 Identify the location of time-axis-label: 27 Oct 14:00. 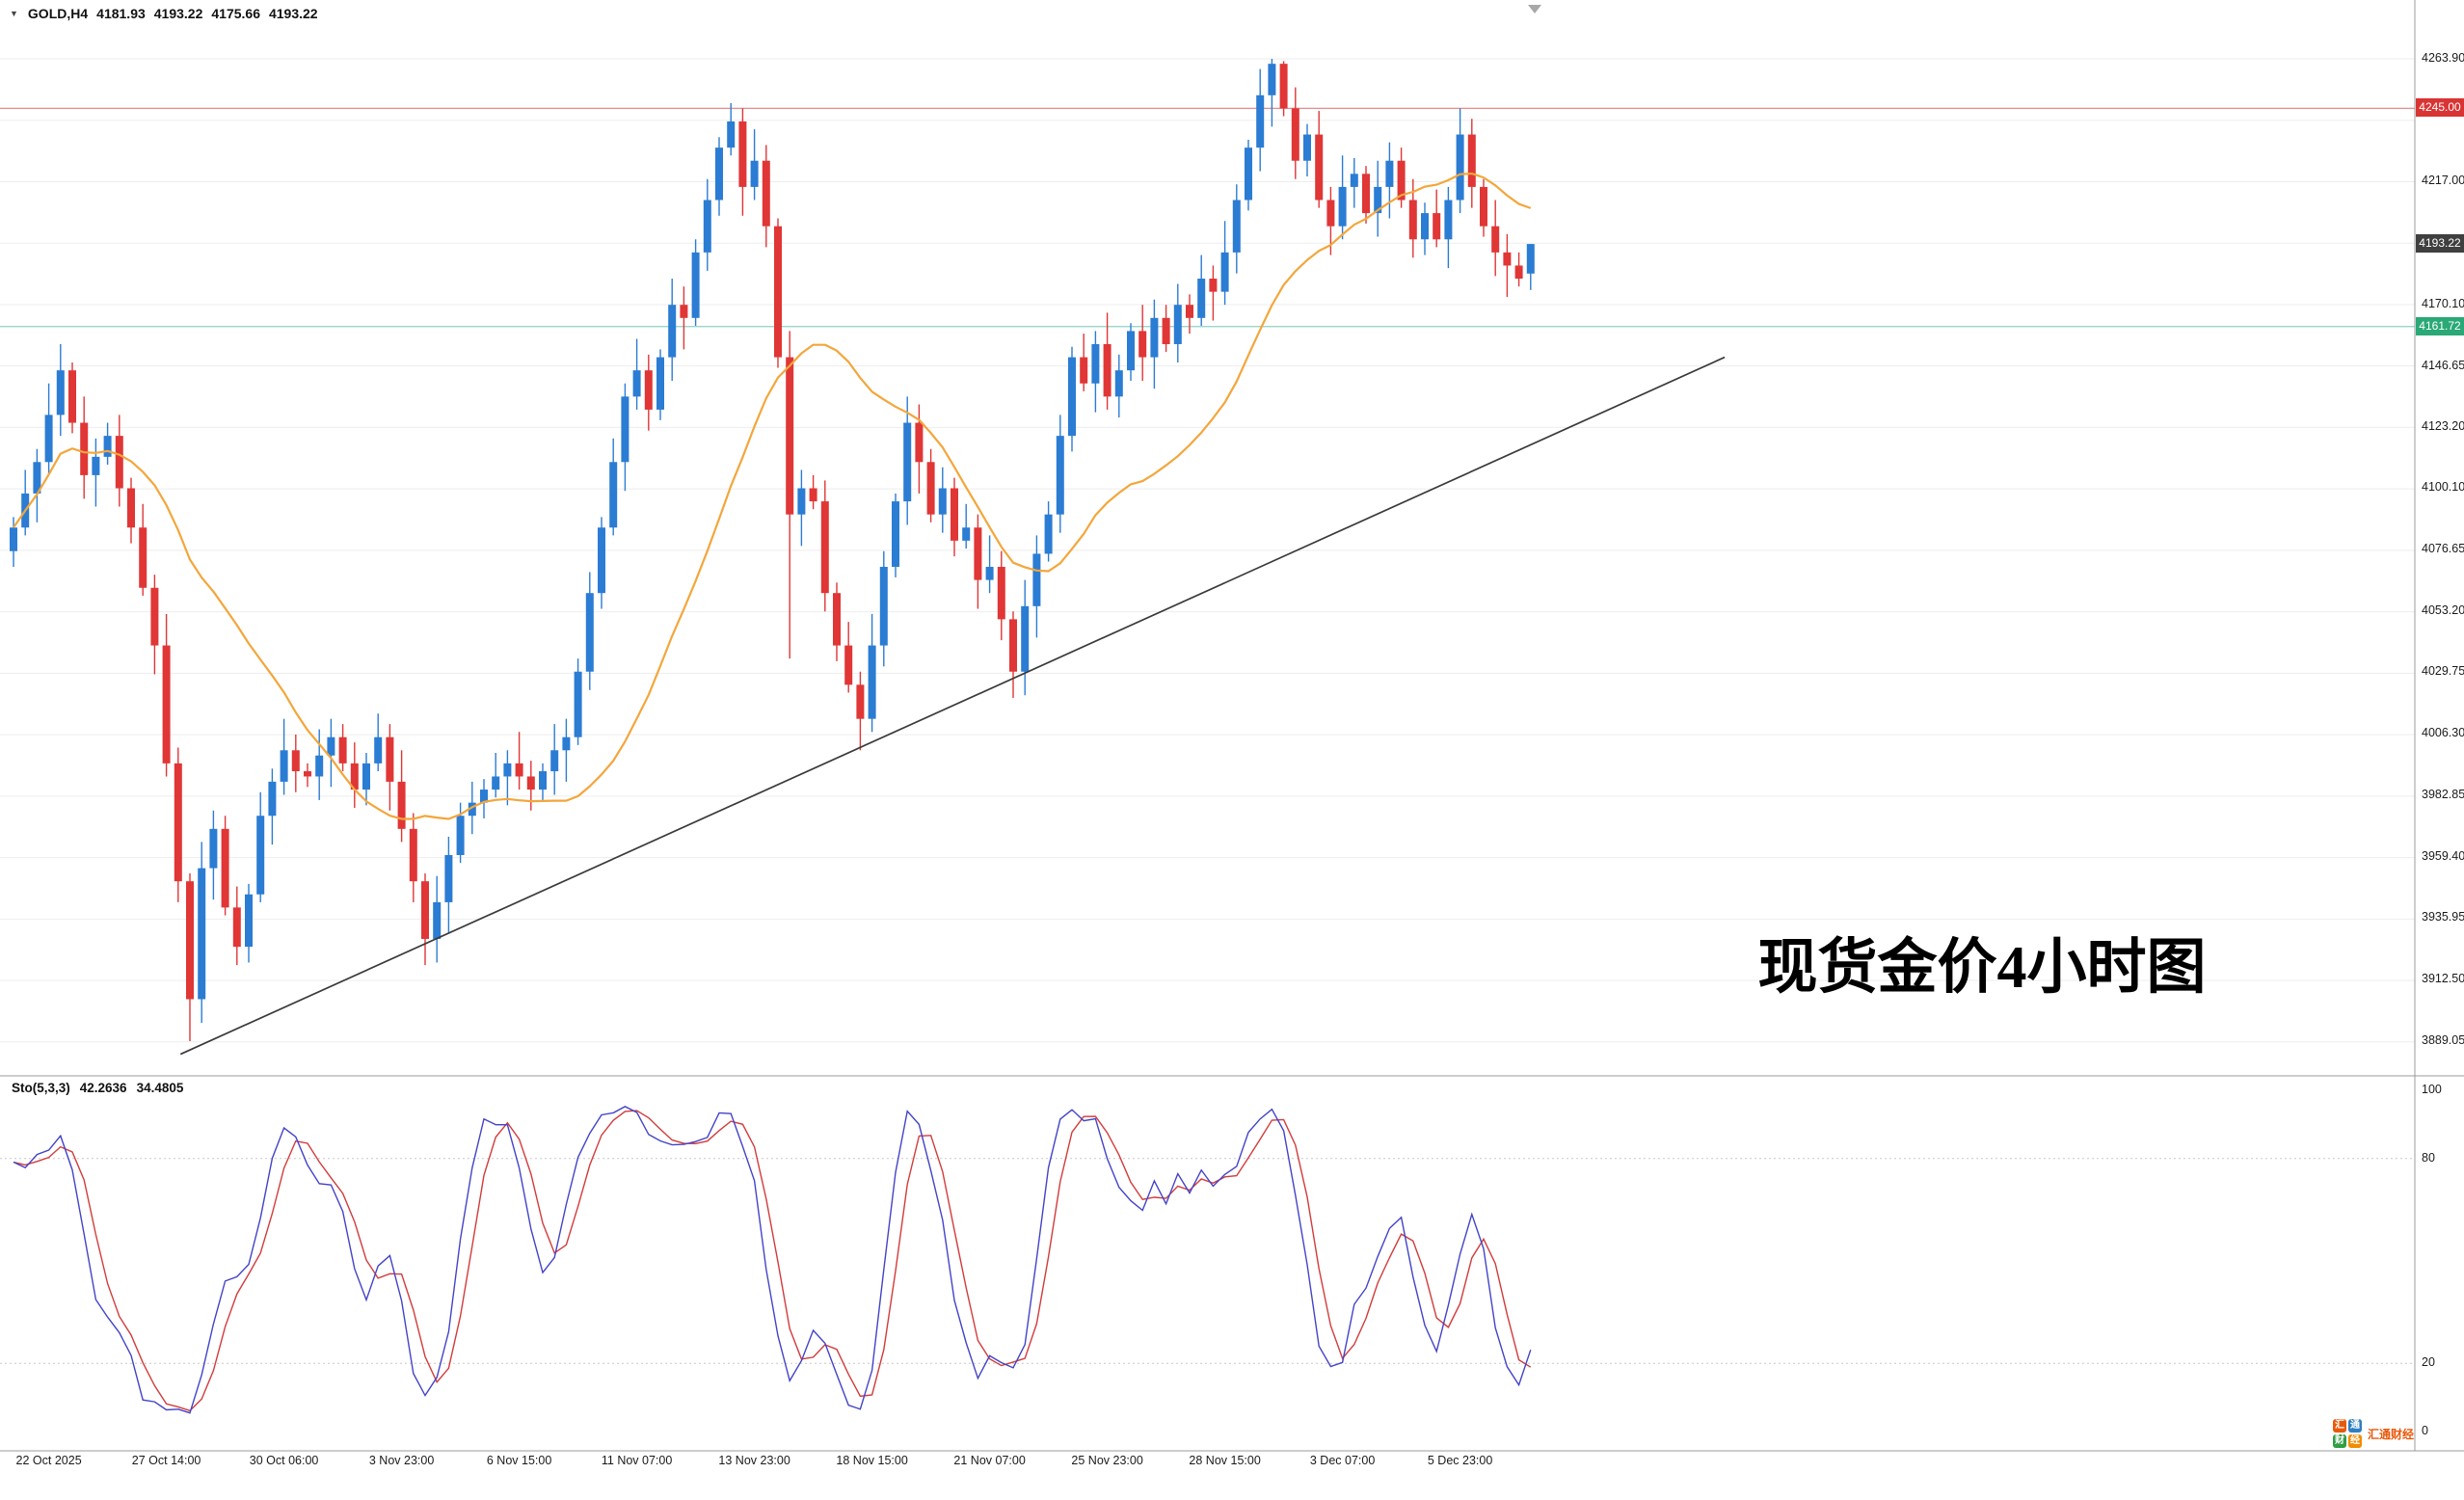
(166, 1461).